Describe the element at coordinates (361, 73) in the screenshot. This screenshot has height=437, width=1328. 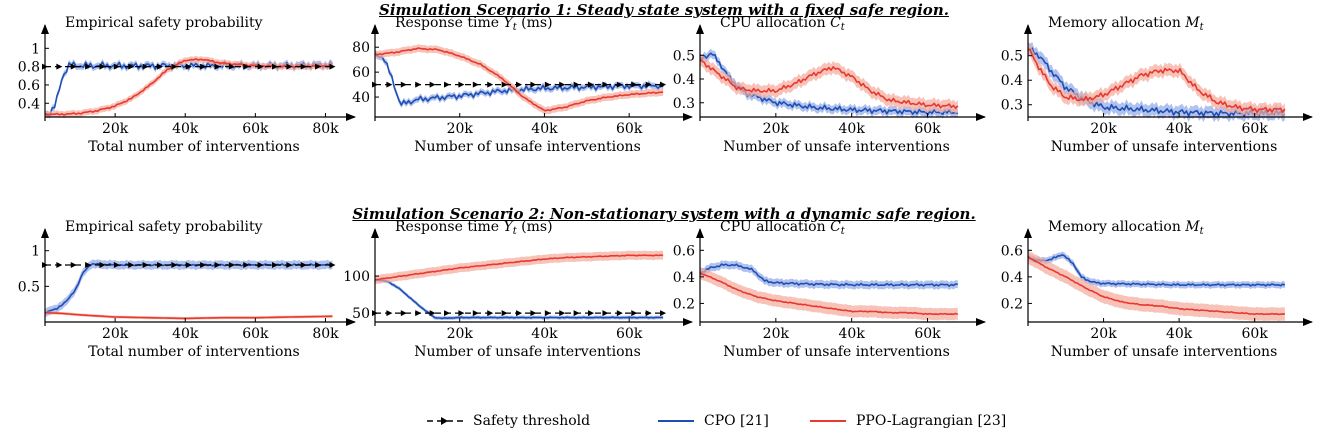
I see `y-tick-label: 60` at that location.